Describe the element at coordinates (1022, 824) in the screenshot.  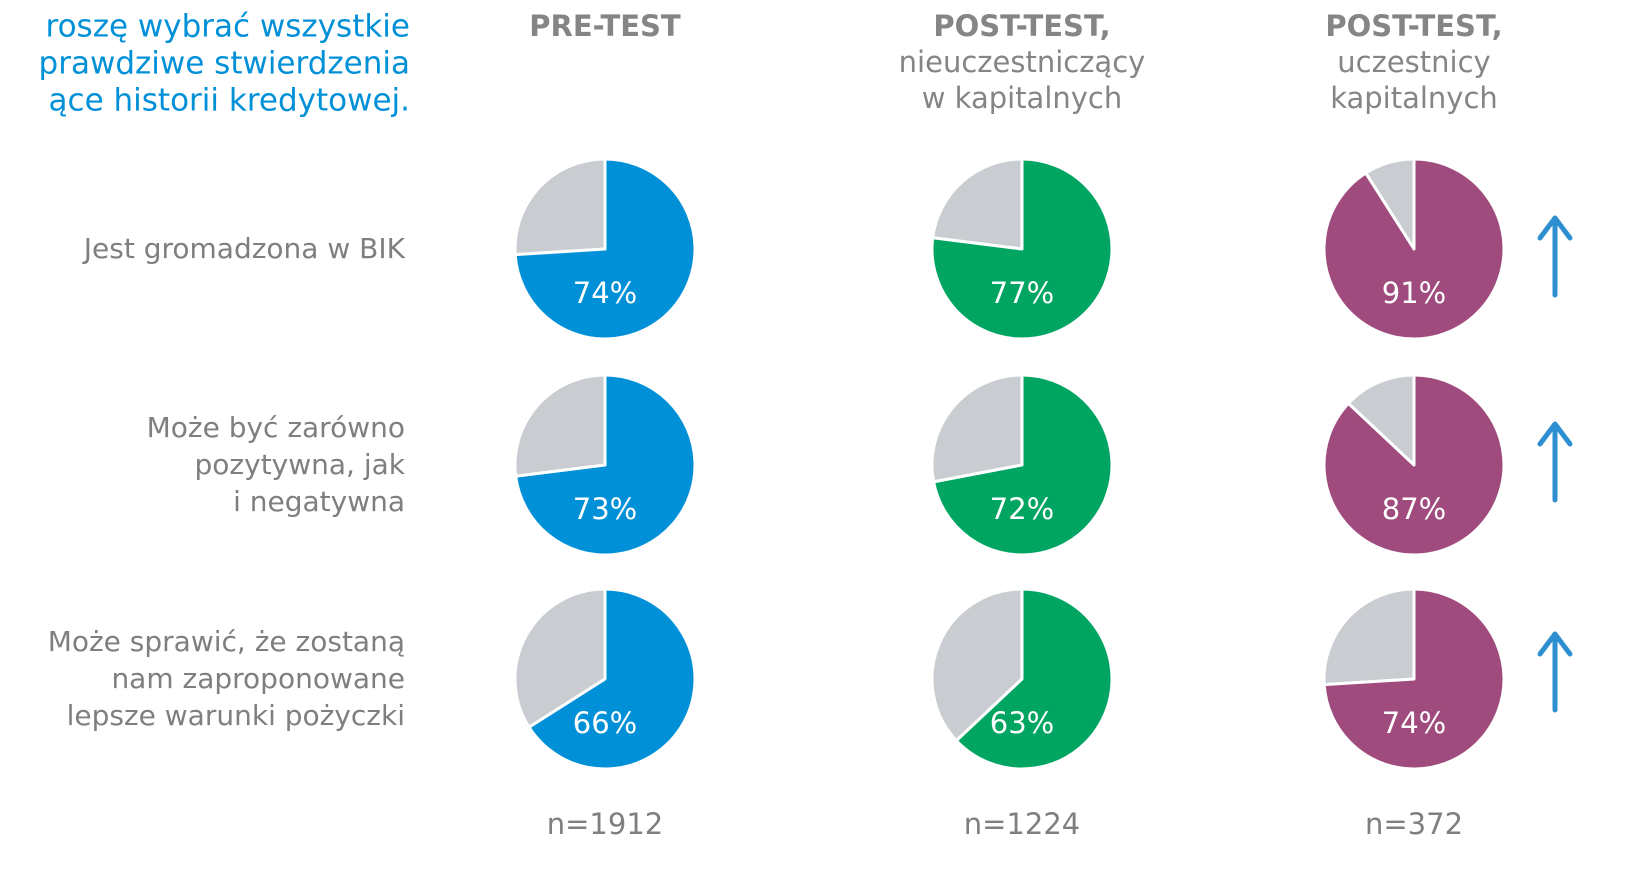
I see `sample-size: n=1224` at that location.